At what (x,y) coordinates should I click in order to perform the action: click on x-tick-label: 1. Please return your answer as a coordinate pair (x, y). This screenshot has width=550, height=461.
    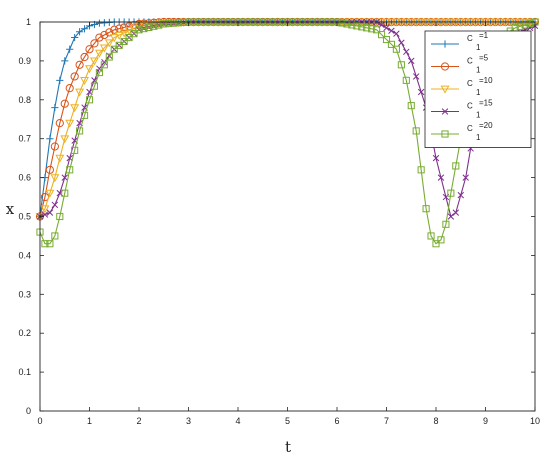
    Looking at the image, I should click on (89, 421).